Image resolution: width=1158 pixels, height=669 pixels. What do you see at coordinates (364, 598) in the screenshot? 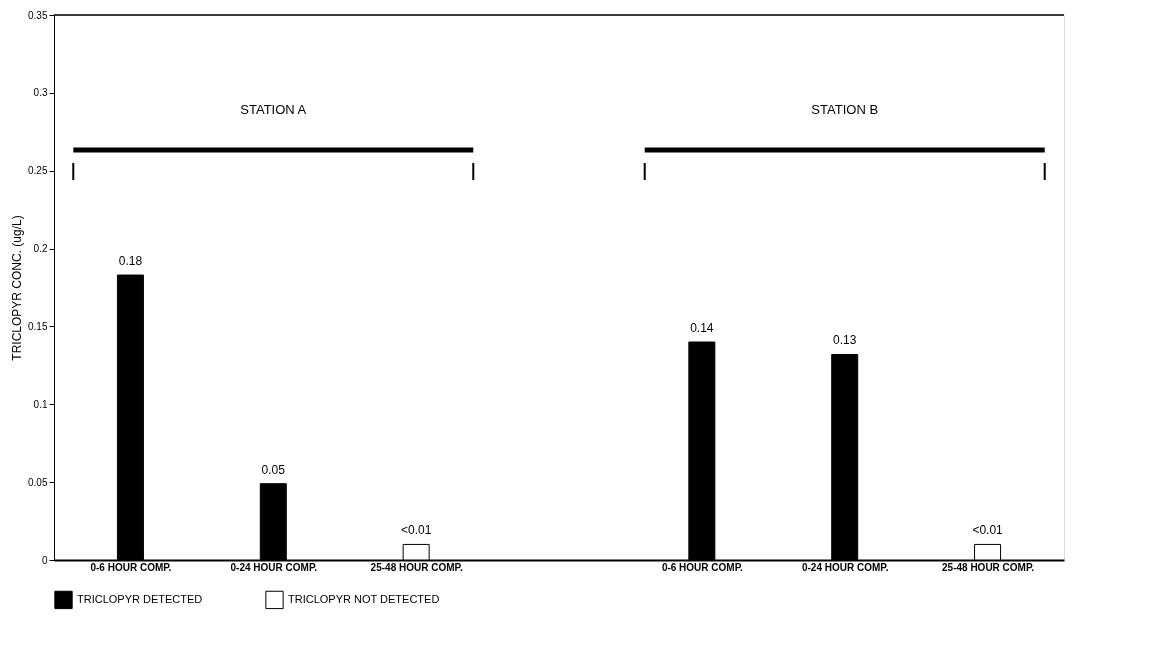
I see `legend-label: TRICLOPYR NOT DETECTED` at bounding box center [364, 598].